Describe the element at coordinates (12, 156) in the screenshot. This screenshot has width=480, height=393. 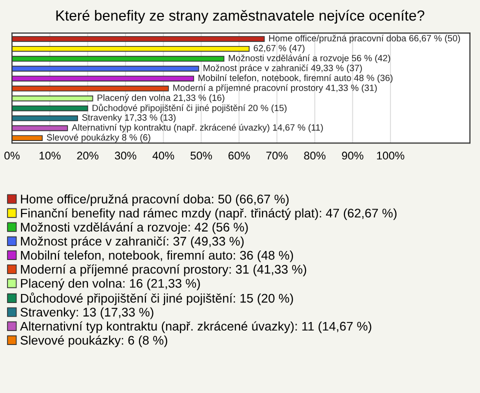
I see `x-tick-label: 0%` at that location.